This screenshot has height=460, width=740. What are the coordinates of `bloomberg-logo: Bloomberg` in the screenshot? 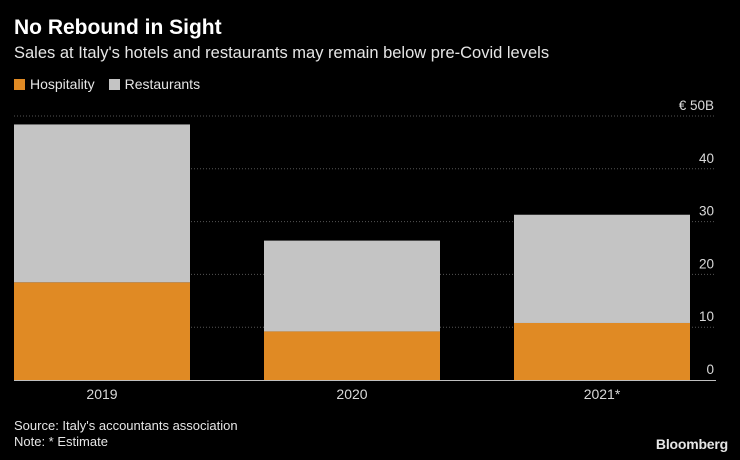 It's located at (691, 444).